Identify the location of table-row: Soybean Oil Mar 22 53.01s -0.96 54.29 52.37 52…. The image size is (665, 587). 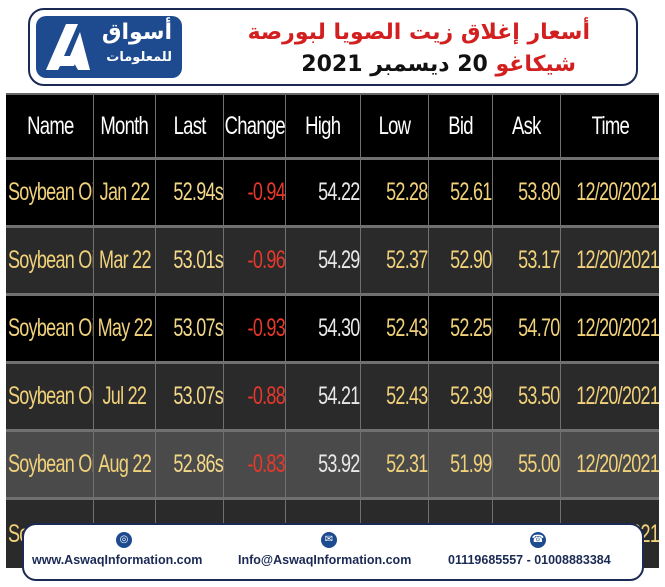
(332, 262).